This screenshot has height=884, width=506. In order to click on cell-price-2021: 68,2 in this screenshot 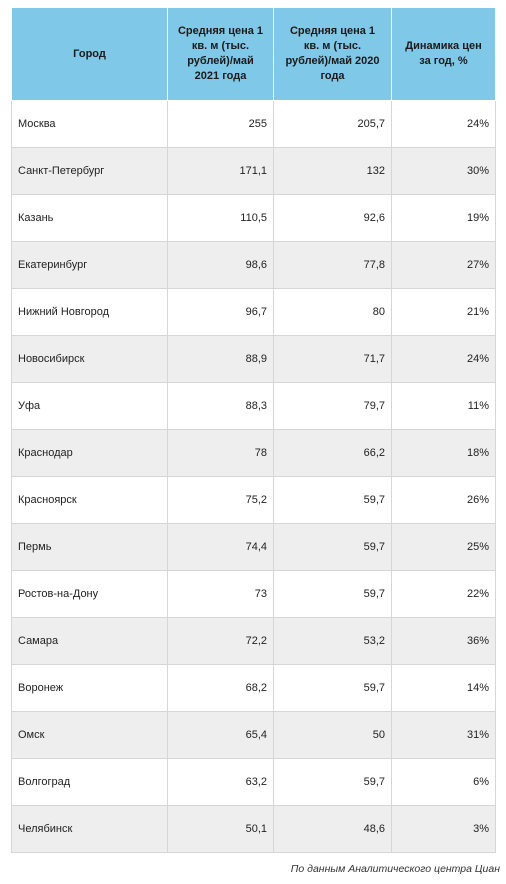, I will do `click(220, 688)`.